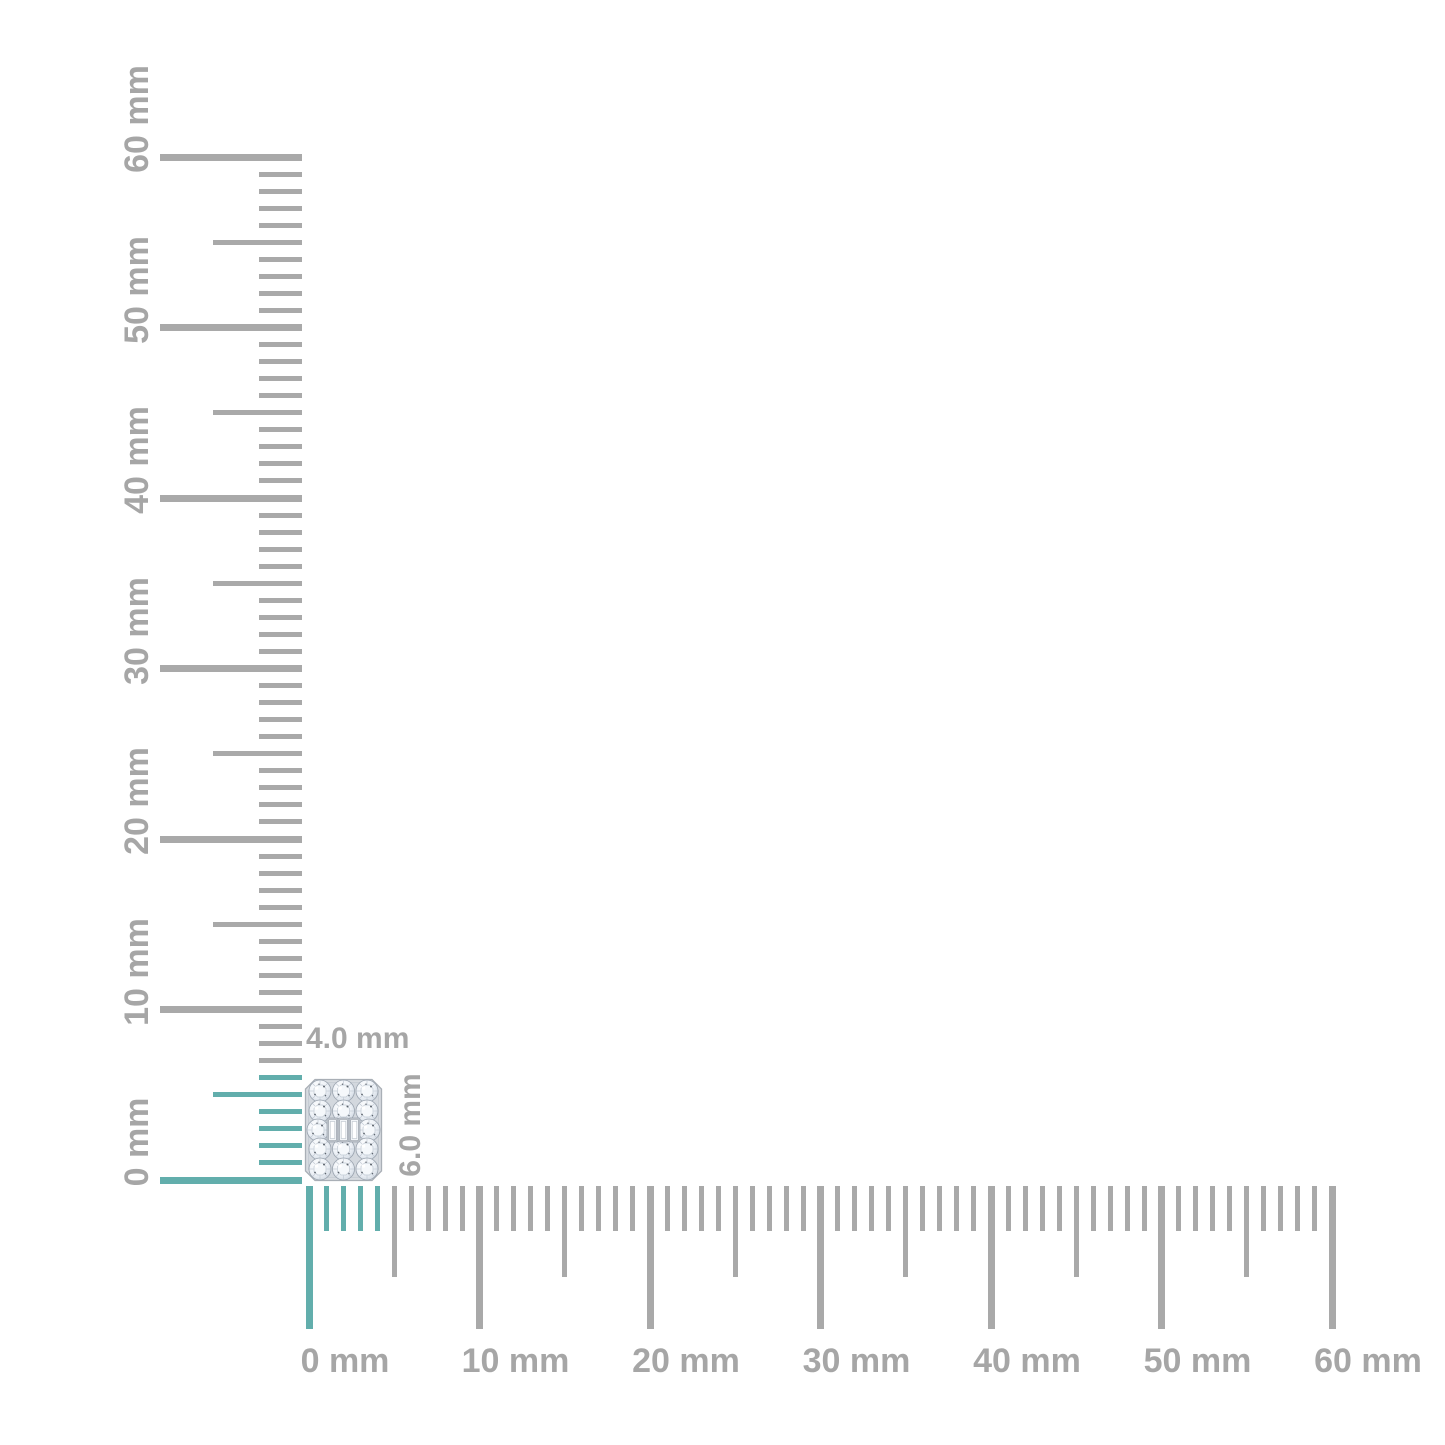  I want to click on v-tick-21mm, so click(280, 822).